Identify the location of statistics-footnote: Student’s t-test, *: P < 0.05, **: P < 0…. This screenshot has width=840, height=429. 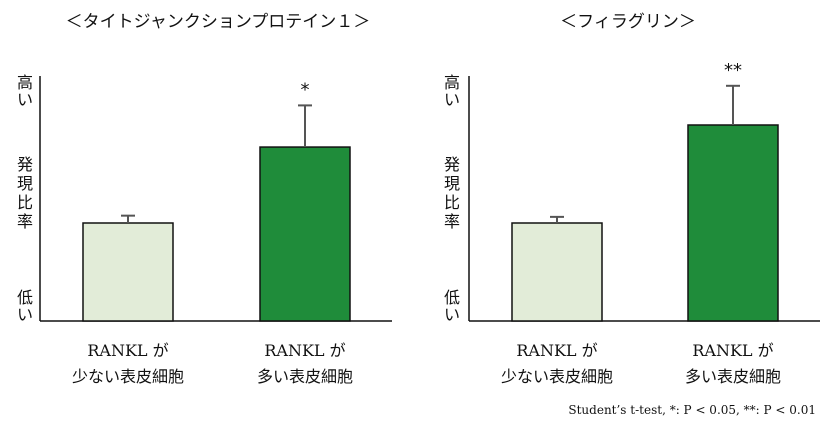
(692, 410).